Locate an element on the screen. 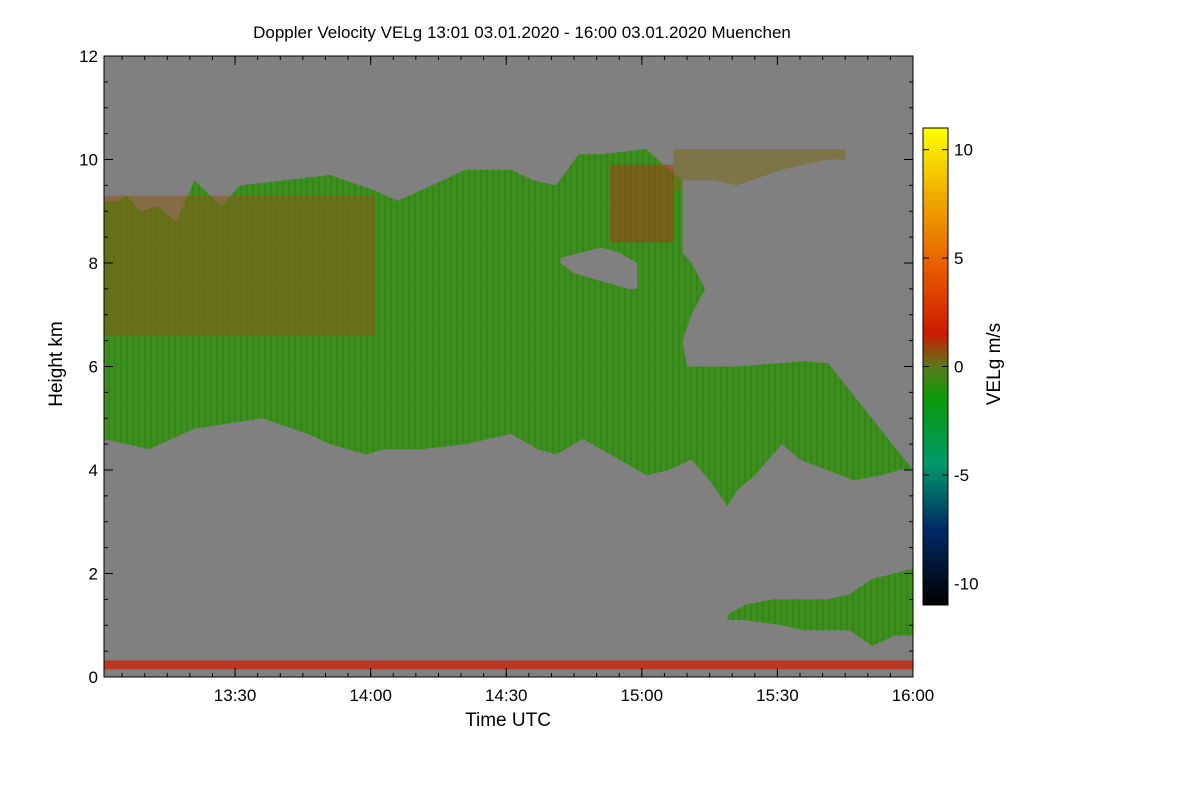  y-tick-label: 2 is located at coordinates (93, 574).